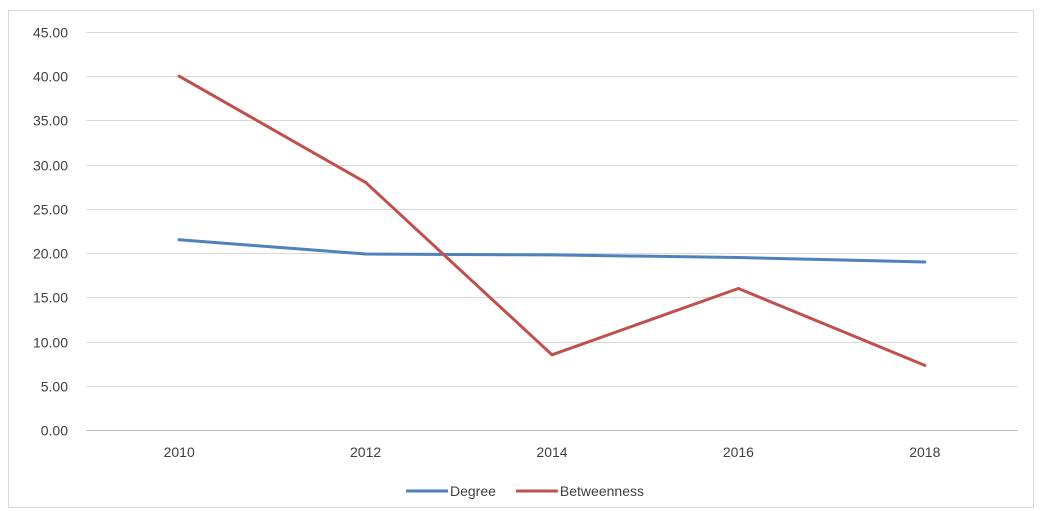 Image resolution: width=1040 pixels, height=511 pixels. I want to click on y-tick-label: 25.00, so click(50, 210).